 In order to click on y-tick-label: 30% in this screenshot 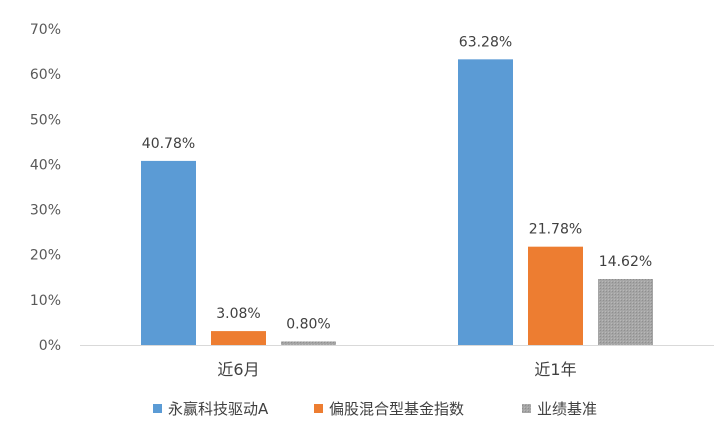, I will do `click(45, 211)`.